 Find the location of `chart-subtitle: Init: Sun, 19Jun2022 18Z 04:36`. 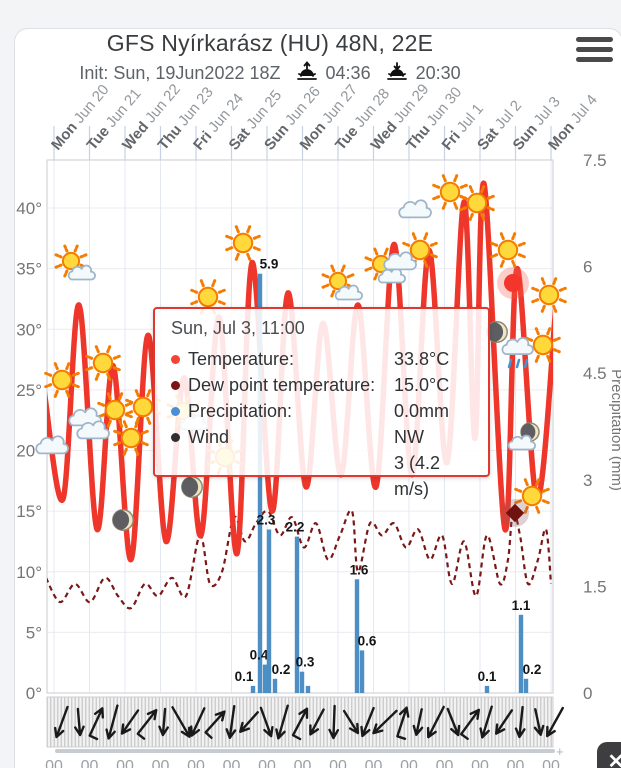

chart-subtitle: Init: Sun, 19Jun2022 18Z 04:36 is located at coordinates (270, 72).